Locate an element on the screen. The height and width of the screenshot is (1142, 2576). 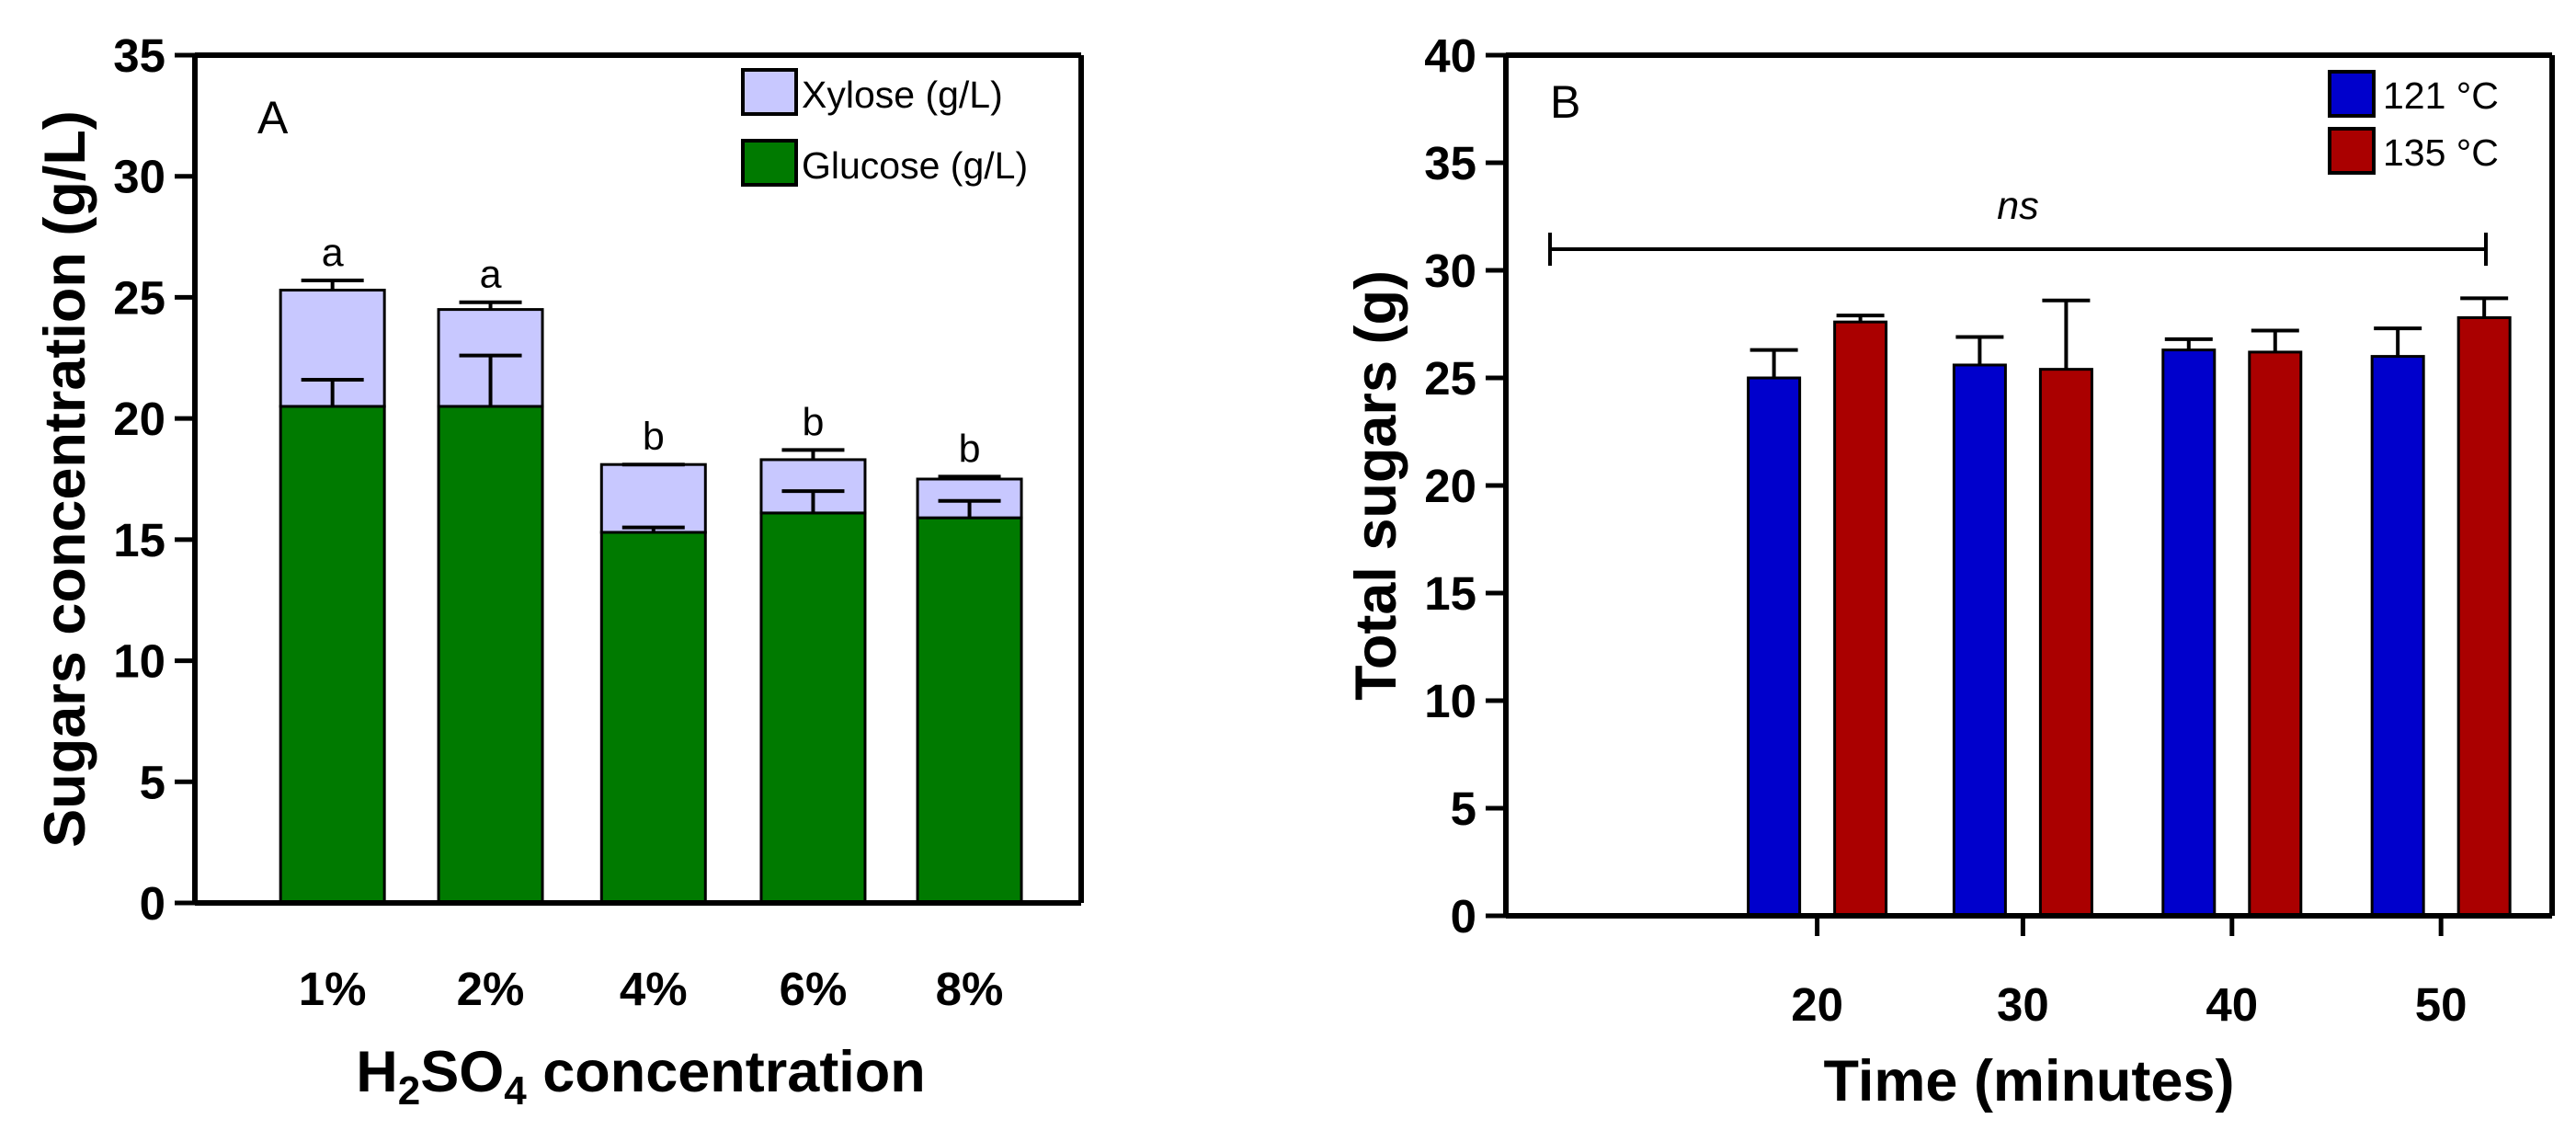
legend-label-glucose: Glucose (g/L) is located at coordinates (915, 165).